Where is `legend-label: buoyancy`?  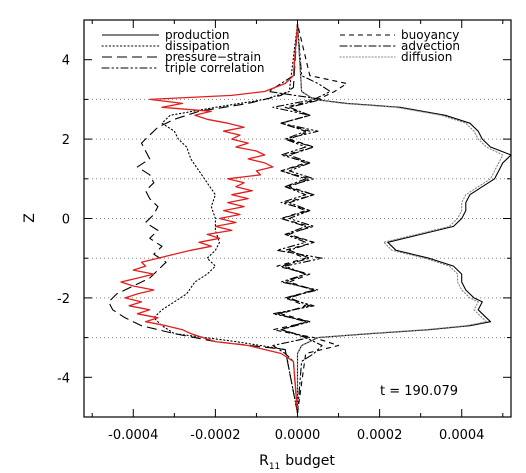
legend-label: buoyancy is located at coordinates (430, 35).